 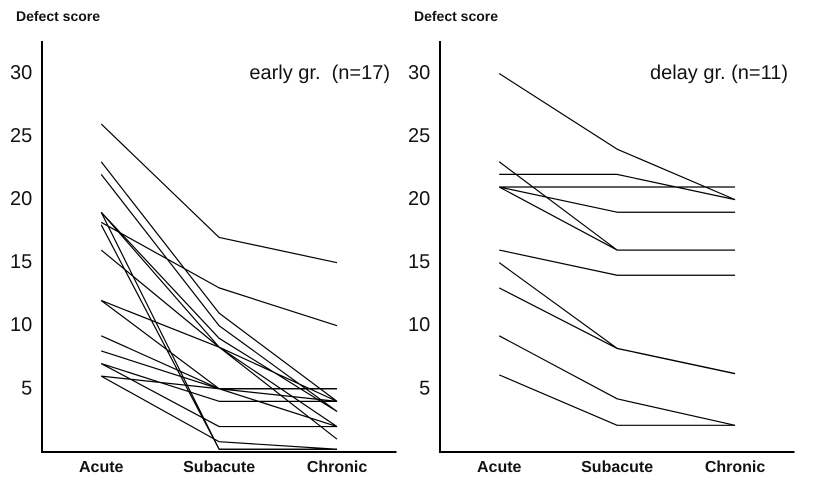 I want to click on text: early gr. (n=17), so click(x=319, y=73).